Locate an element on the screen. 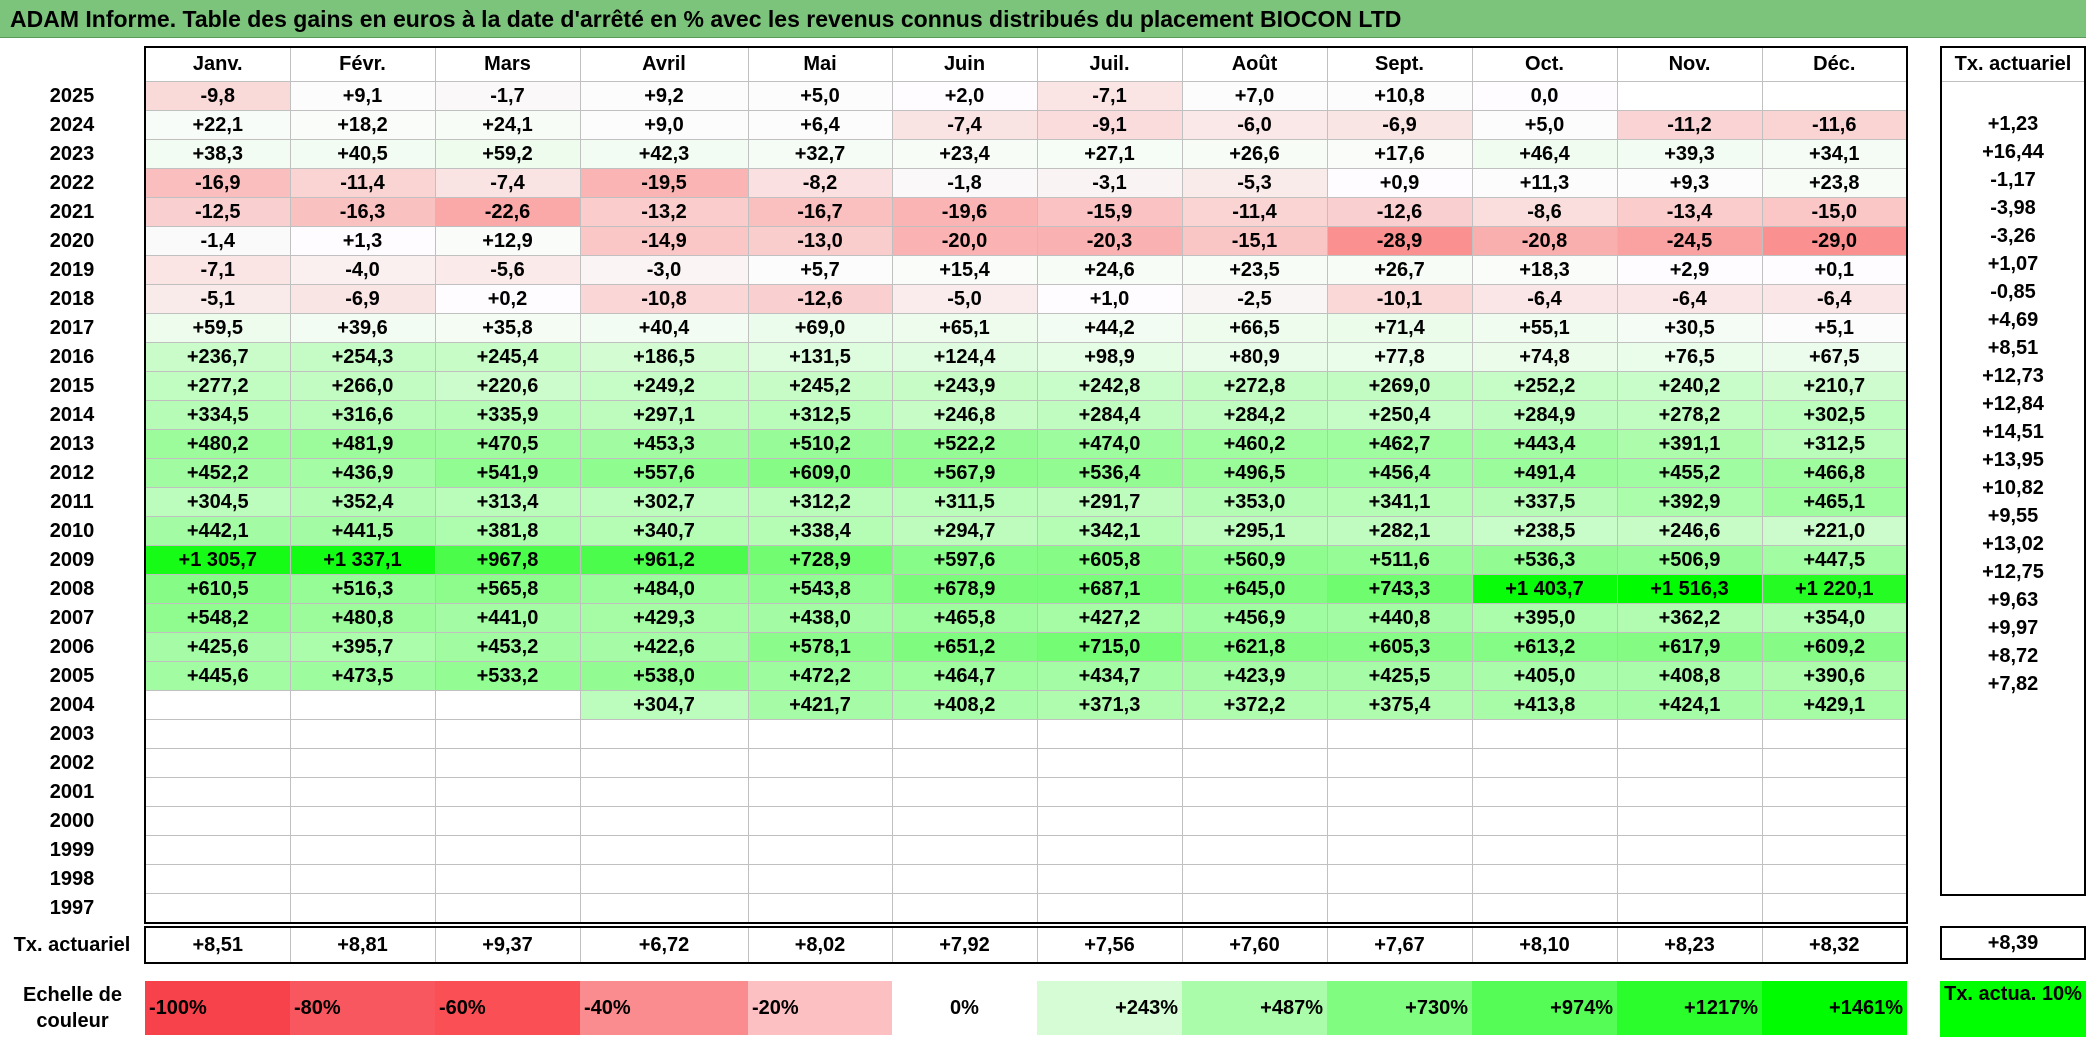 This screenshot has width=2086, height=1037. year-row: 2001 is located at coordinates (954, 792).